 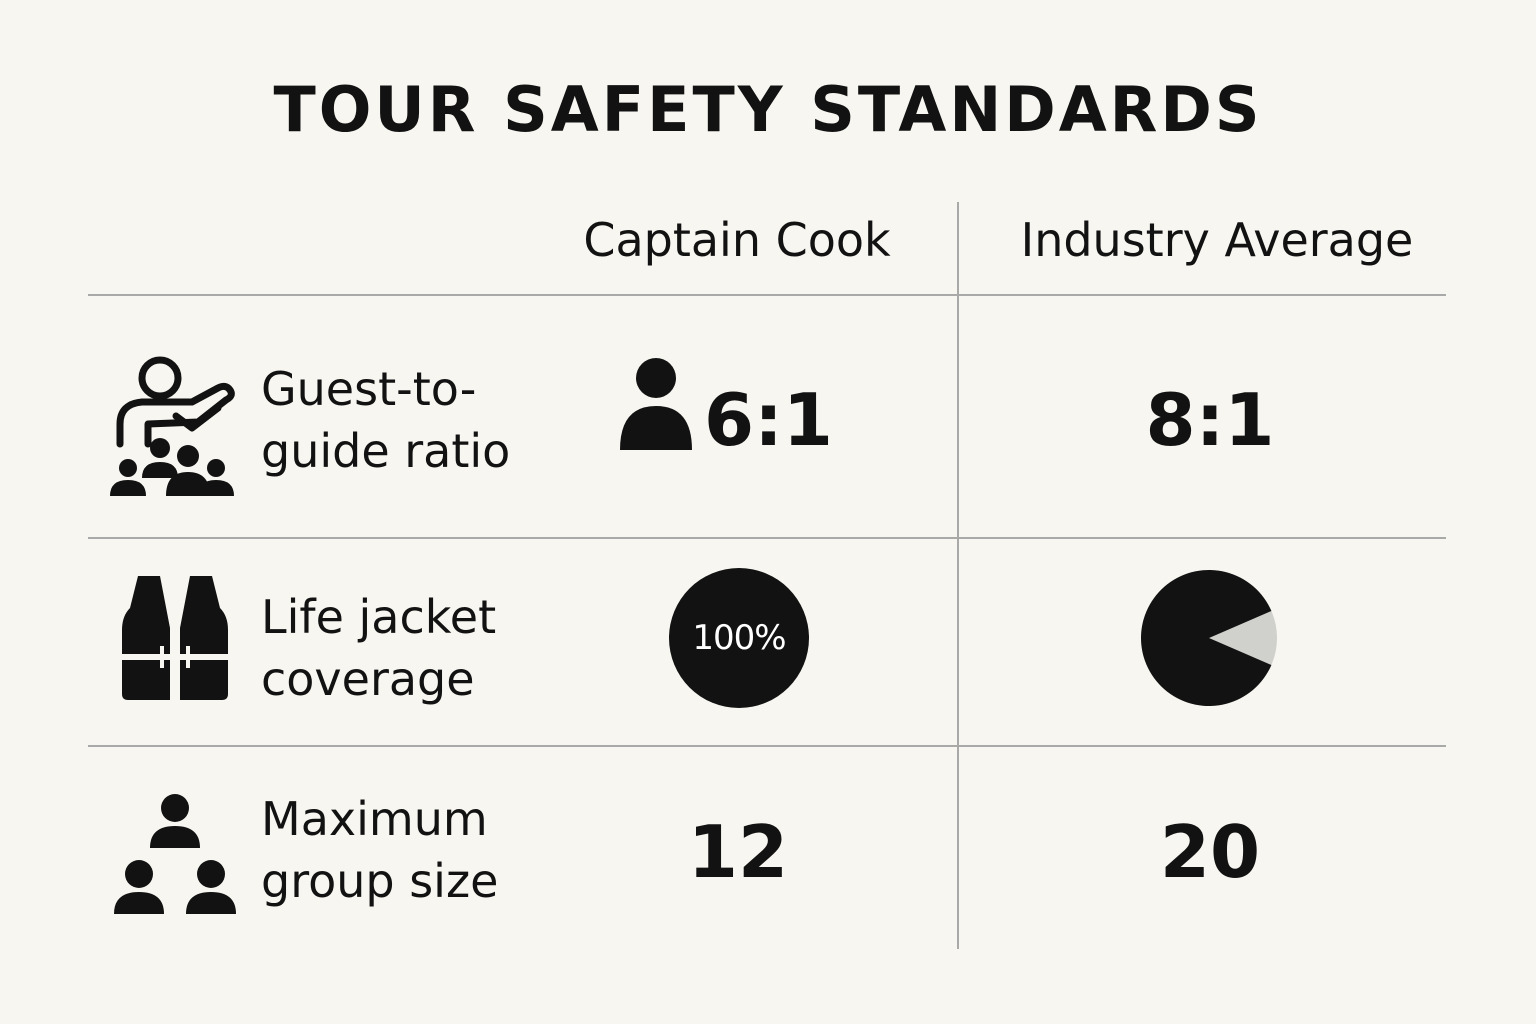 I want to click on industry-group-size-value: 20, so click(x=1210, y=852).